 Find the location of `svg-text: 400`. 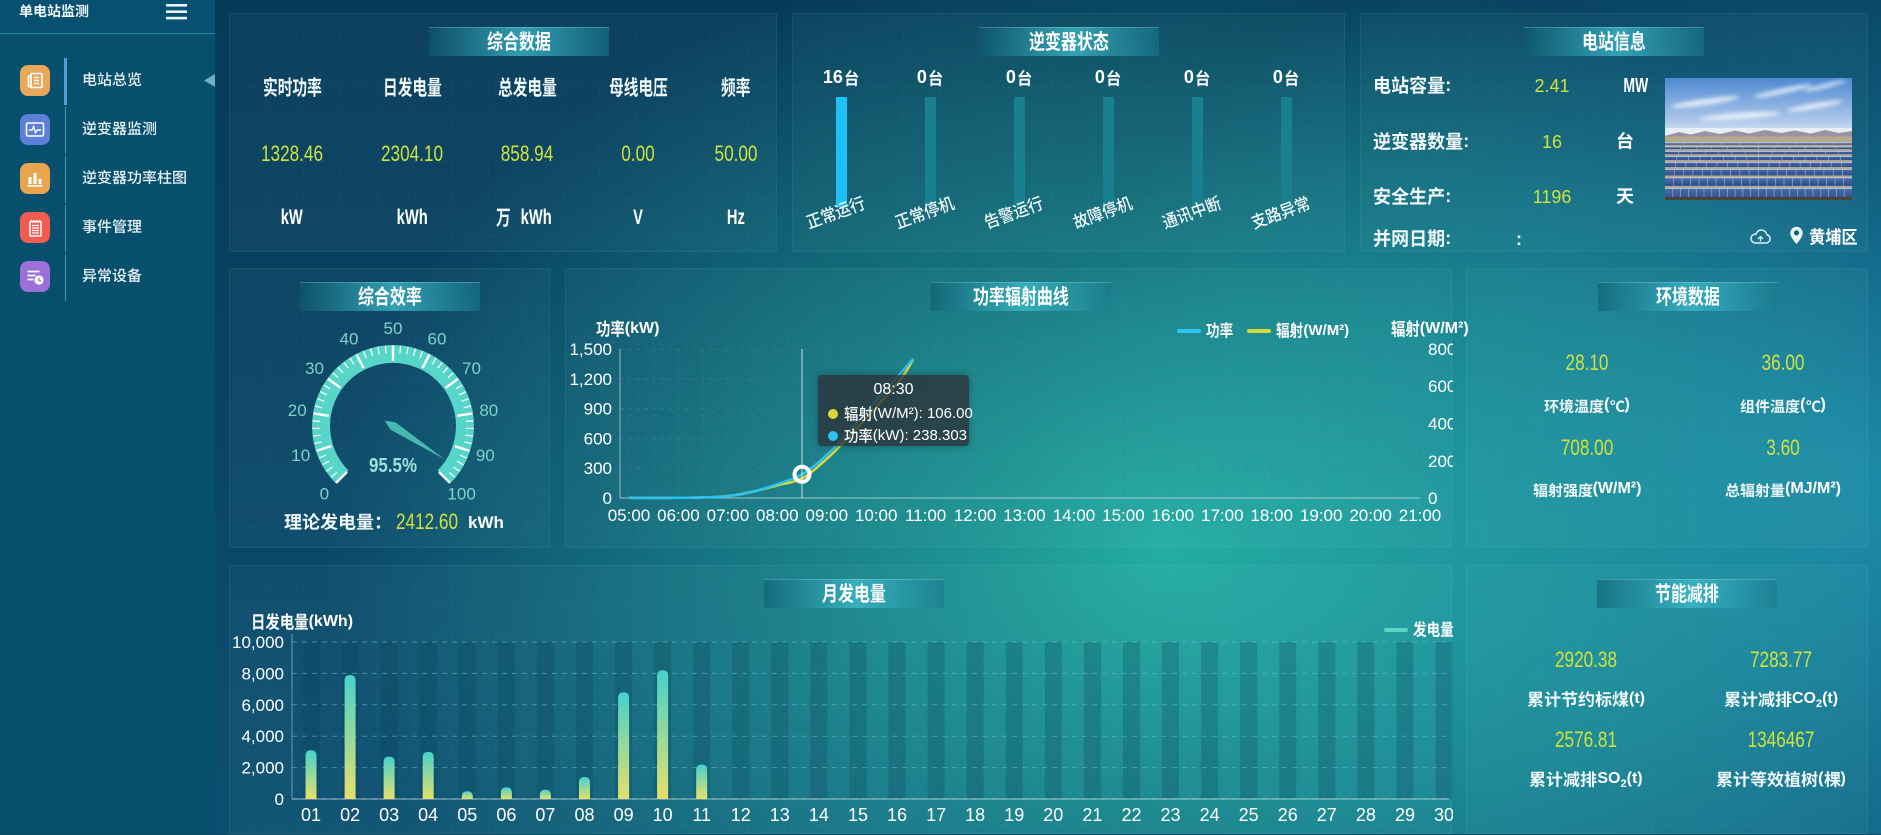

svg-text: 400 is located at coordinates (1440, 424).